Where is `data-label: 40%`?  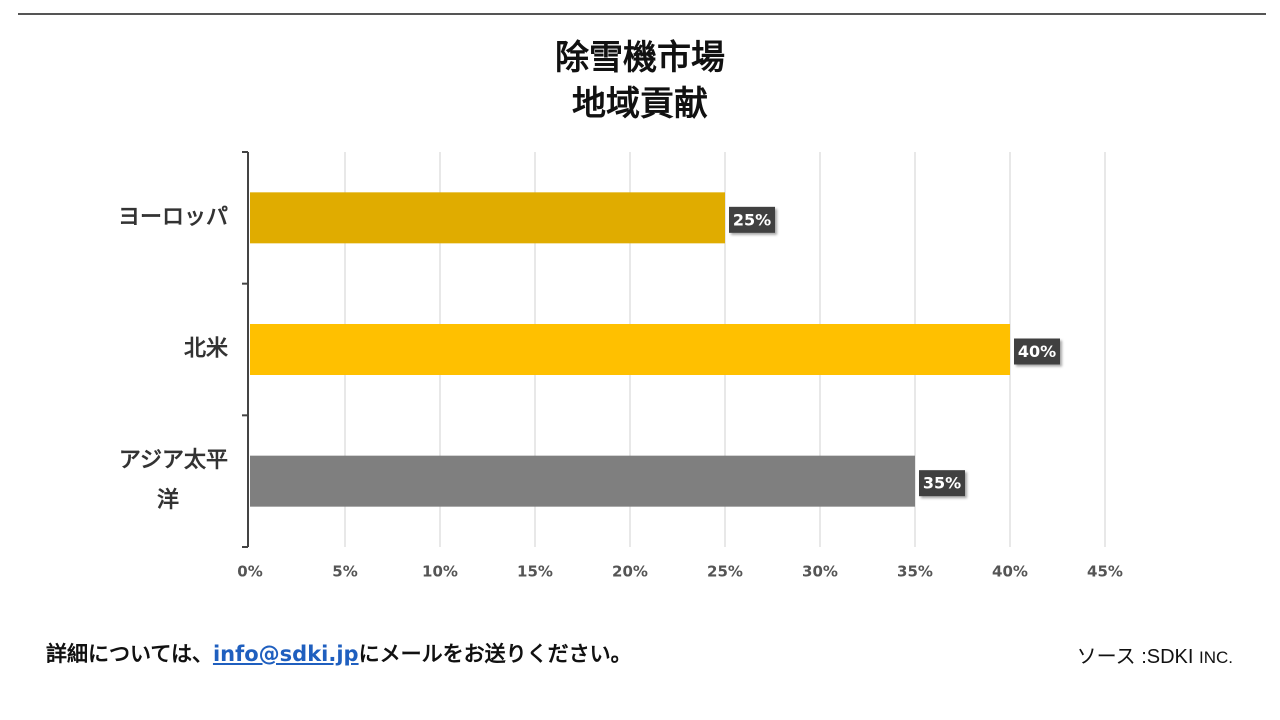 data-label: 40% is located at coordinates (1037, 351).